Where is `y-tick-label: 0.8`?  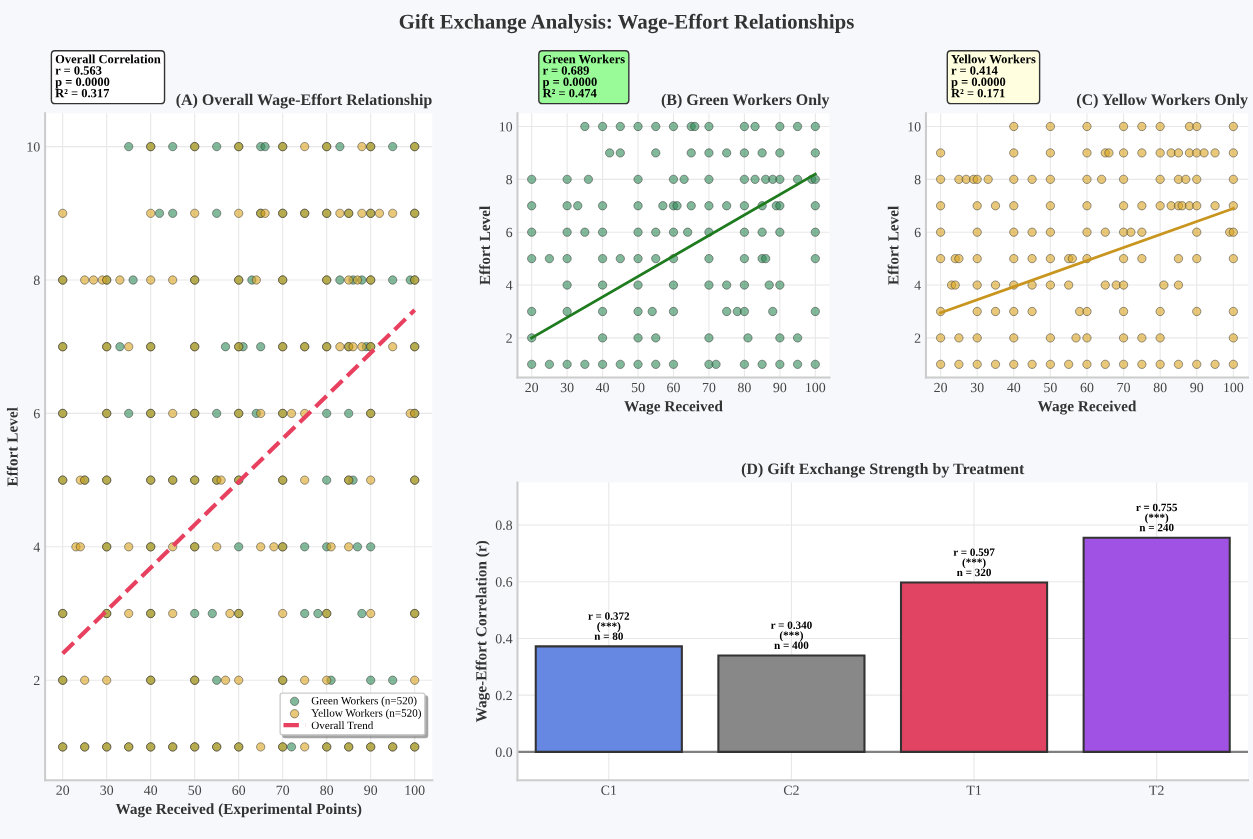
y-tick-label: 0.8 is located at coordinates (504, 525).